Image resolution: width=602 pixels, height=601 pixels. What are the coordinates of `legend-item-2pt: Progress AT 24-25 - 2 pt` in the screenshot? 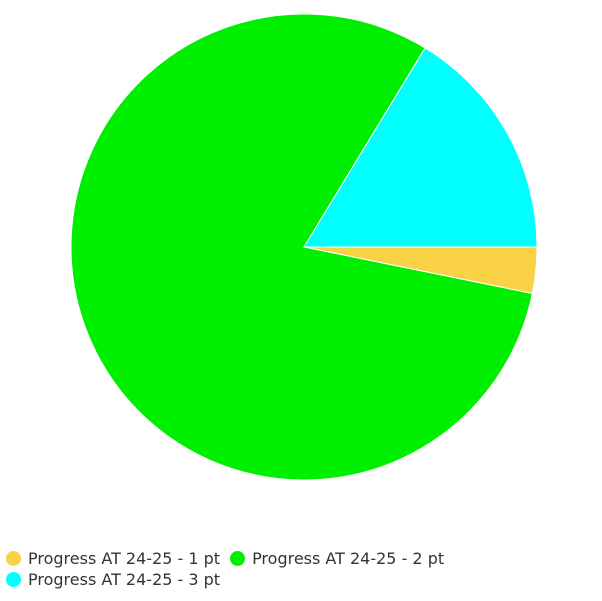 It's located at (337, 558).